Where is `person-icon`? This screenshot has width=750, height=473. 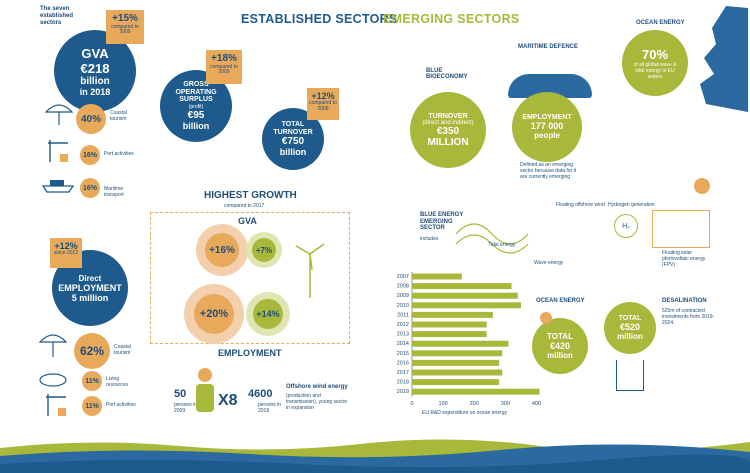
person-icon is located at coordinates (205, 375).